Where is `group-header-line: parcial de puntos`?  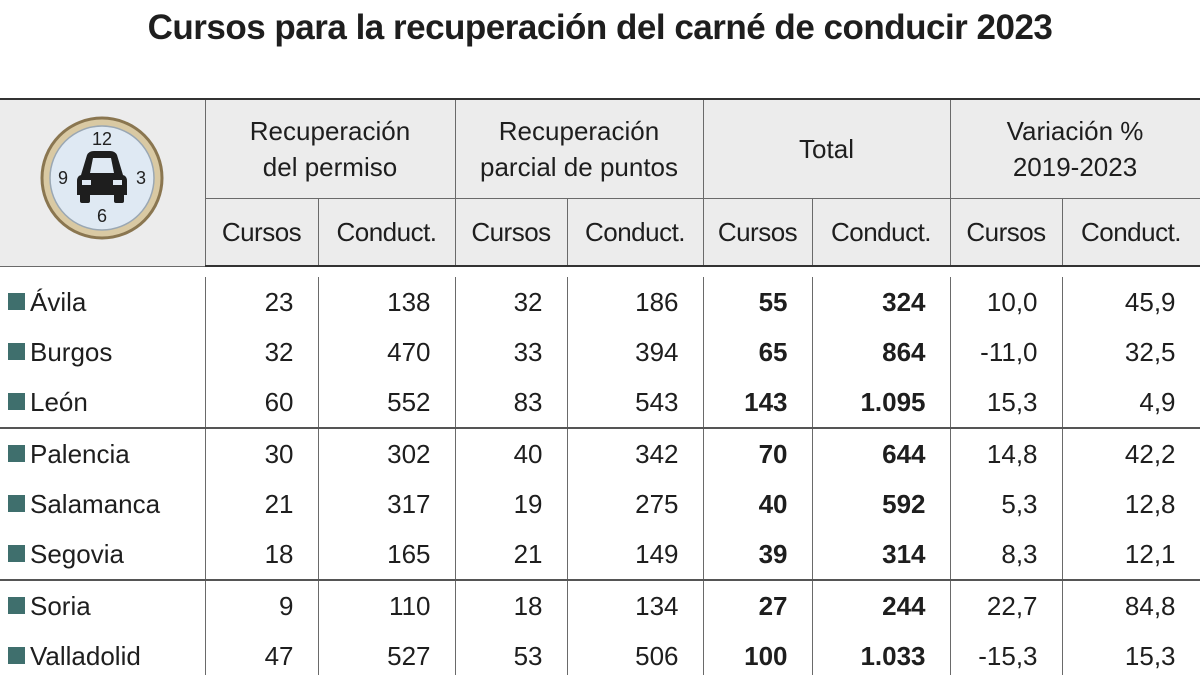 group-header-line: parcial de puntos is located at coordinates (579, 167).